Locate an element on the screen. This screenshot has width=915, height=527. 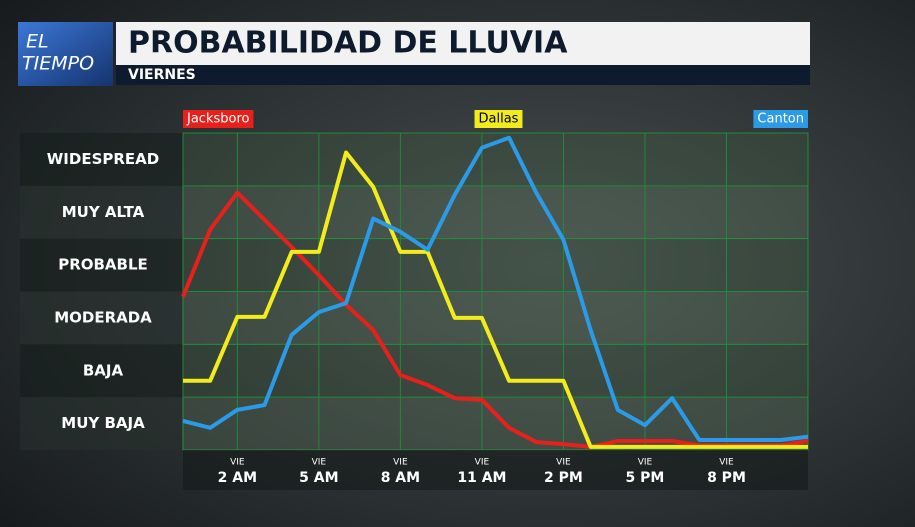
y-tick-label: PROBABLE is located at coordinates (103, 265).